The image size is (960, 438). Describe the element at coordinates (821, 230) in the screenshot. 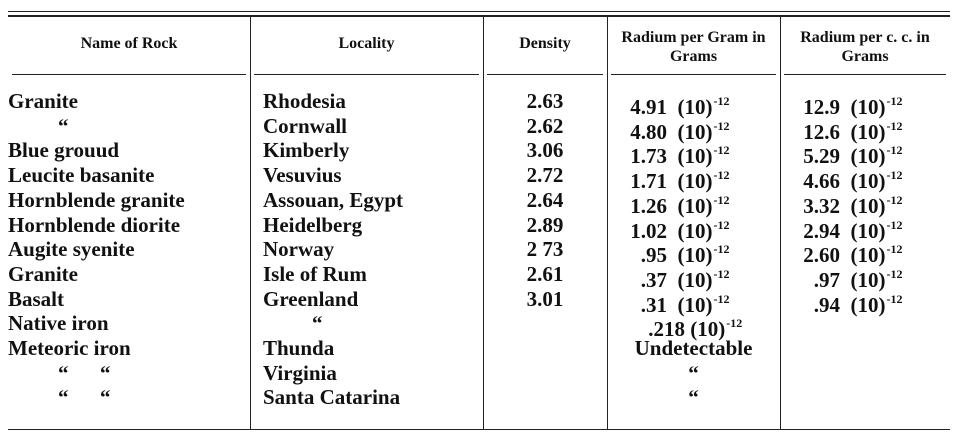

I see `mantissa: 2.94` at that location.